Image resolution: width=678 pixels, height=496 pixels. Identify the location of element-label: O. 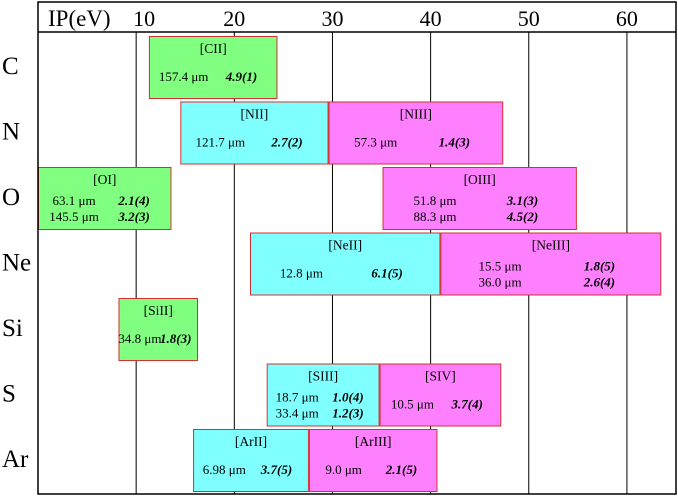
(11, 197).